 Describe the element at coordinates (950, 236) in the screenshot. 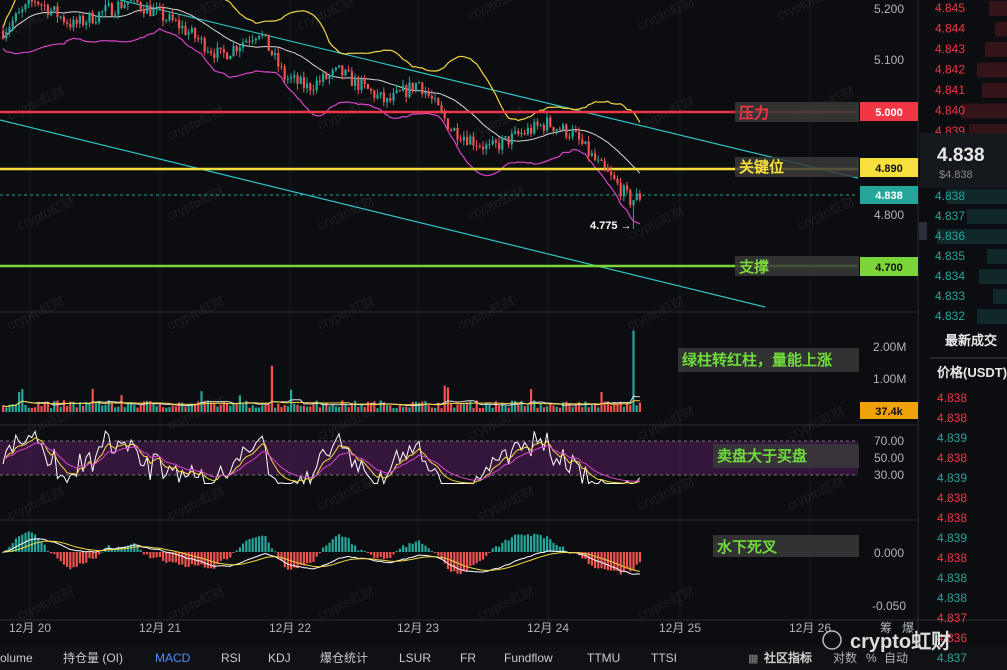

I see `bid-price: 4.836` at that location.